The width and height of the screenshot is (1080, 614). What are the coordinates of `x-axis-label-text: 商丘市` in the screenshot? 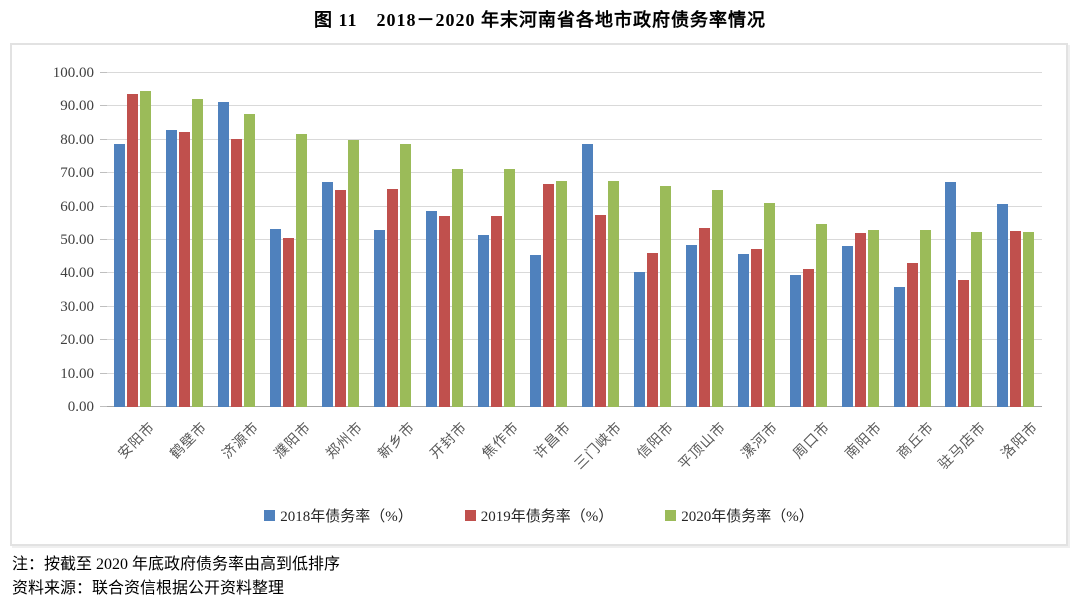 It's located at (916, 441).